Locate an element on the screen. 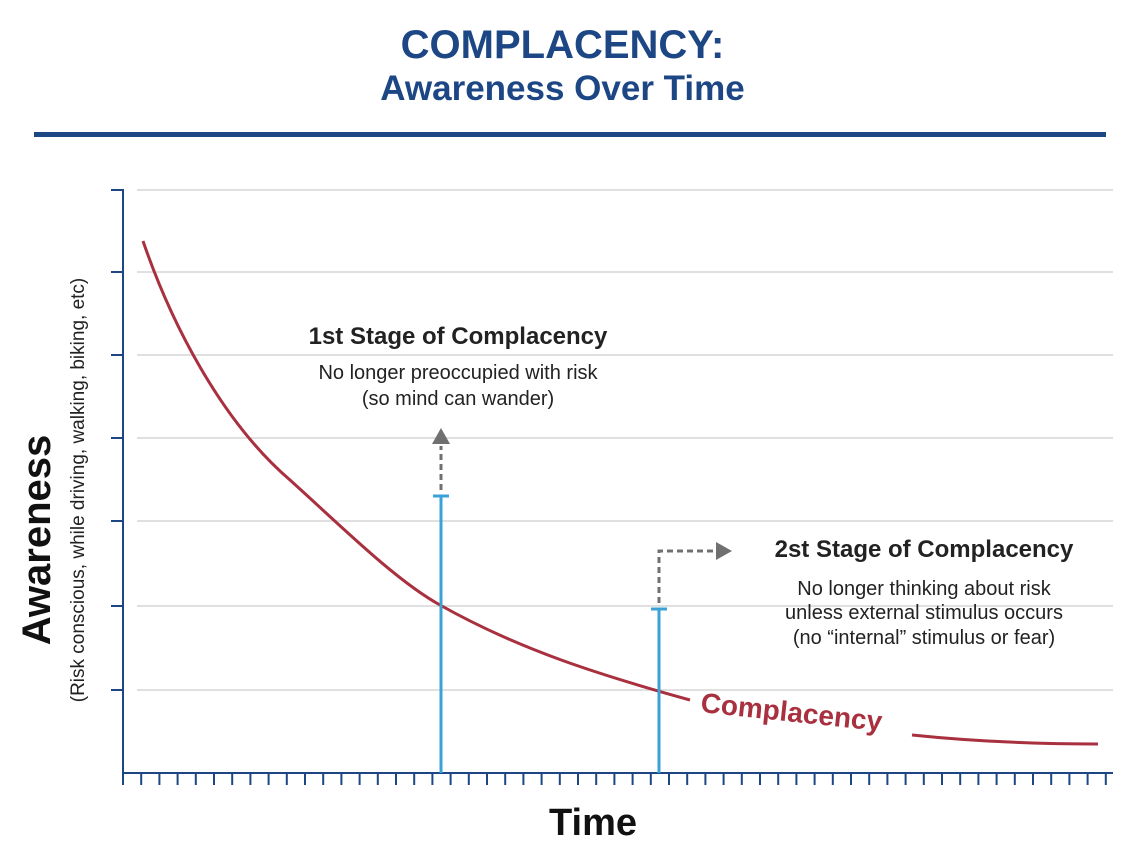 The width and height of the screenshot is (1125, 849). stage2-marker is located at coordinates (659, 690).